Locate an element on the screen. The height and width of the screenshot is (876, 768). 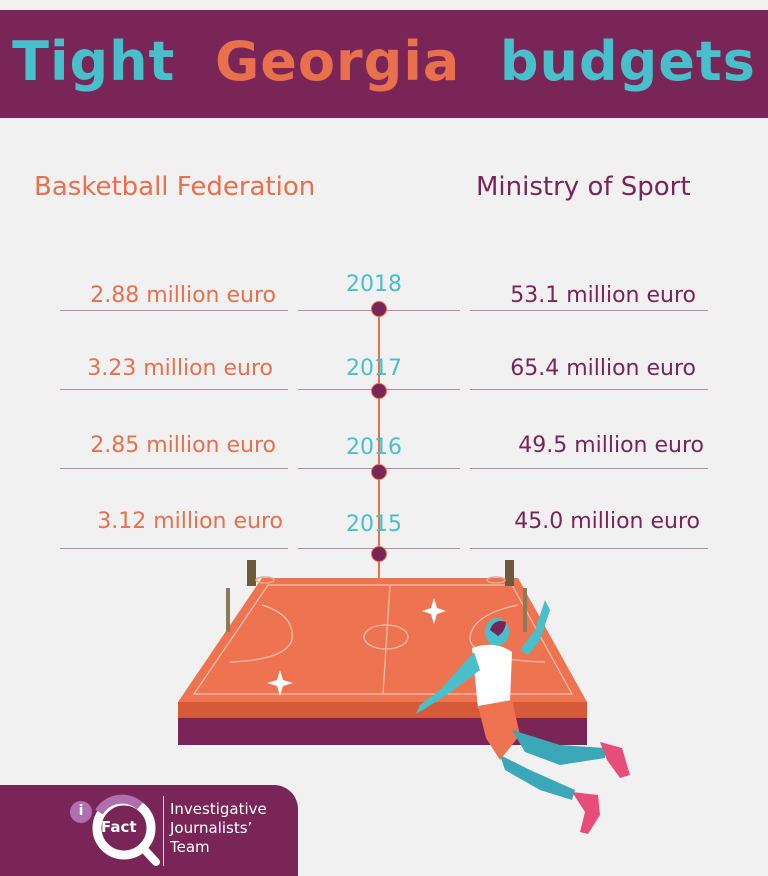
logo-organization-name: Investigative Journalists’ Team is located at coordinates (218, 828).